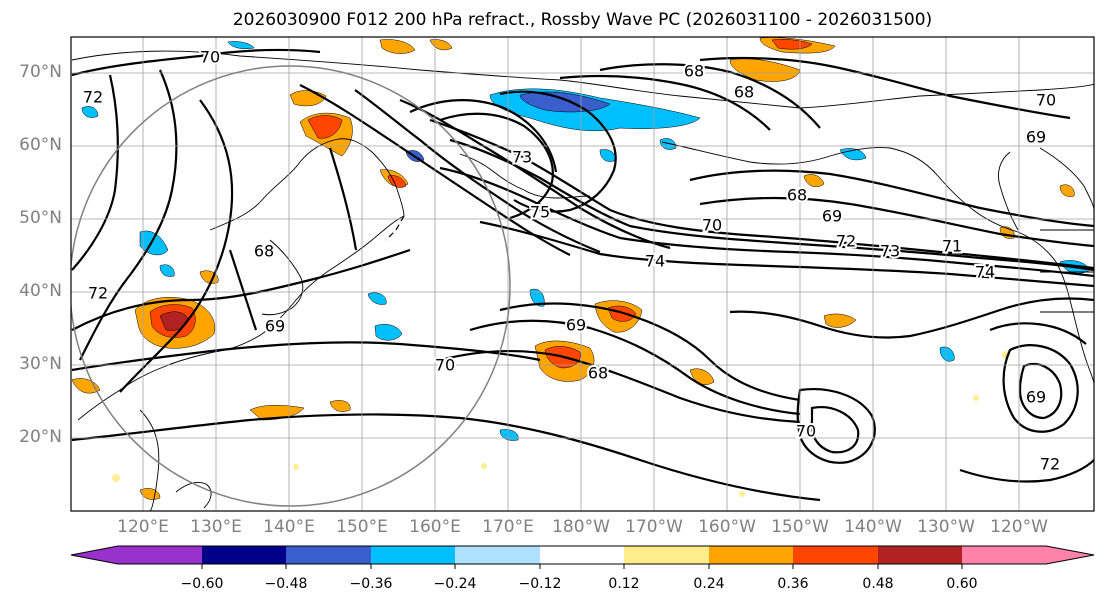 This screenshot has height=604, width=1105. I want to click on lon-label-130w: 130°W, so click(946, 527).